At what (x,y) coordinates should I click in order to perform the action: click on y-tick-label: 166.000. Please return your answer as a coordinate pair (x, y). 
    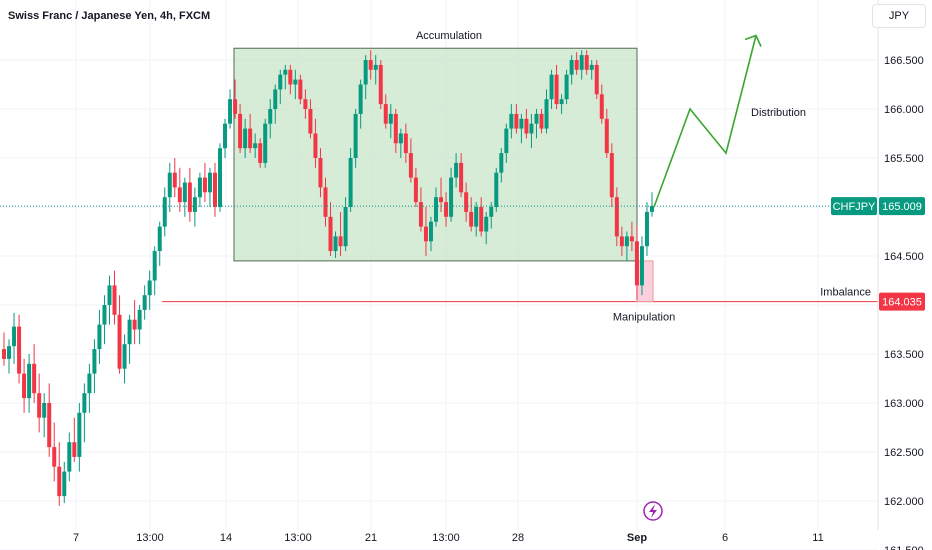
    Looking at the image, I should click on (904, 110).